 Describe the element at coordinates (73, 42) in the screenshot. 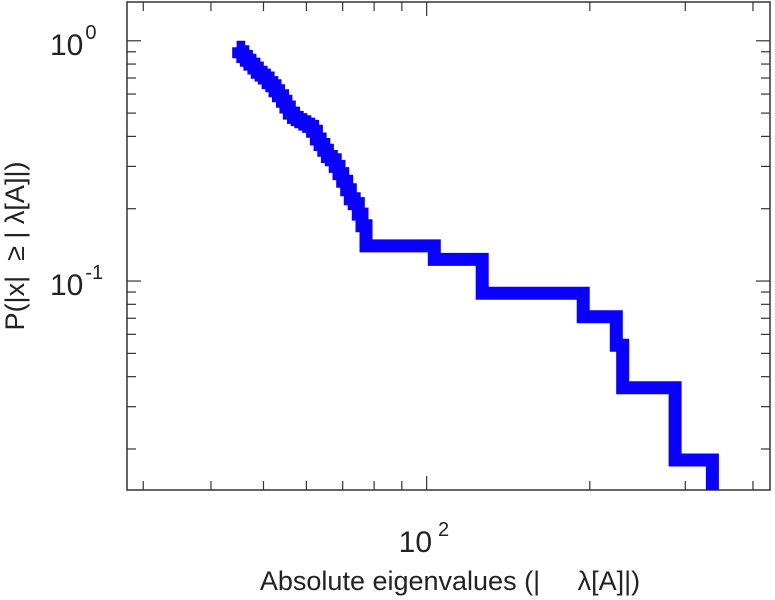

I see `y-tick-label: 10 0` at that location.